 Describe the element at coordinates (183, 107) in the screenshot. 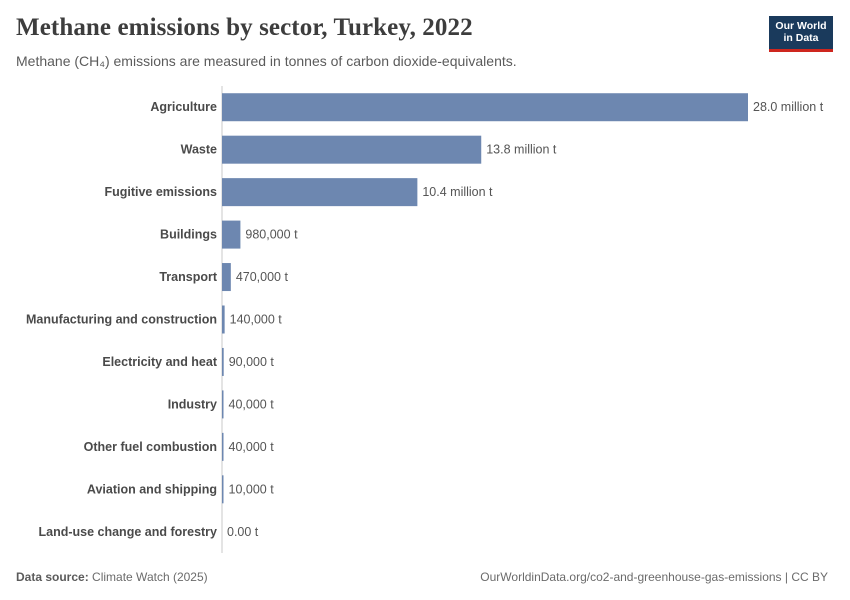

I see `category-label: Agriculture` at that location.